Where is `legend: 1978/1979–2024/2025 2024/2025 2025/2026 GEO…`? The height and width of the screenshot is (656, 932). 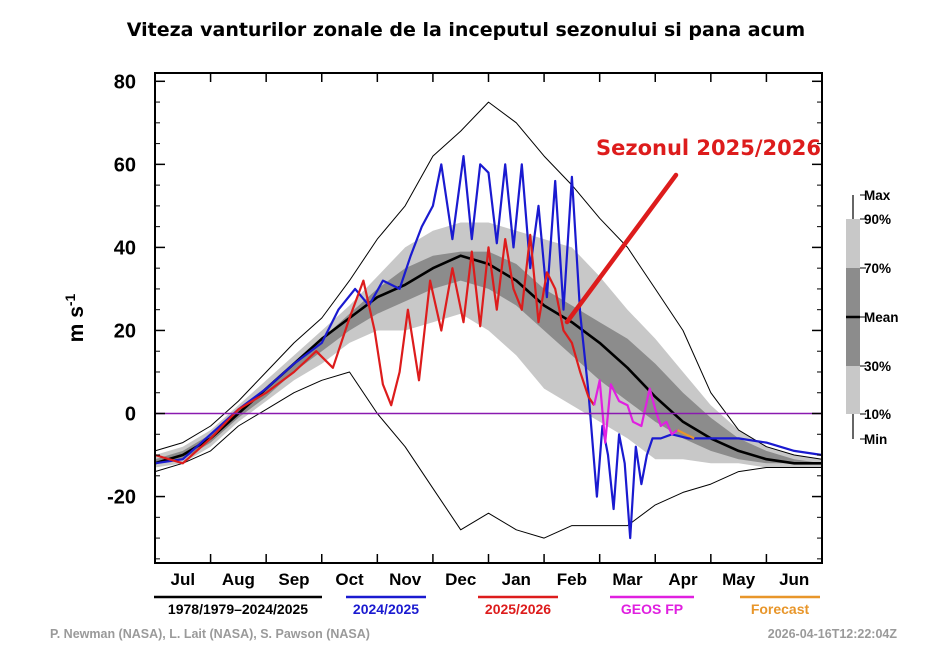 legend: 1978/1979–2024/2025 2024/2025 2025/2026 GEO… is located at coordinates (487, 606).